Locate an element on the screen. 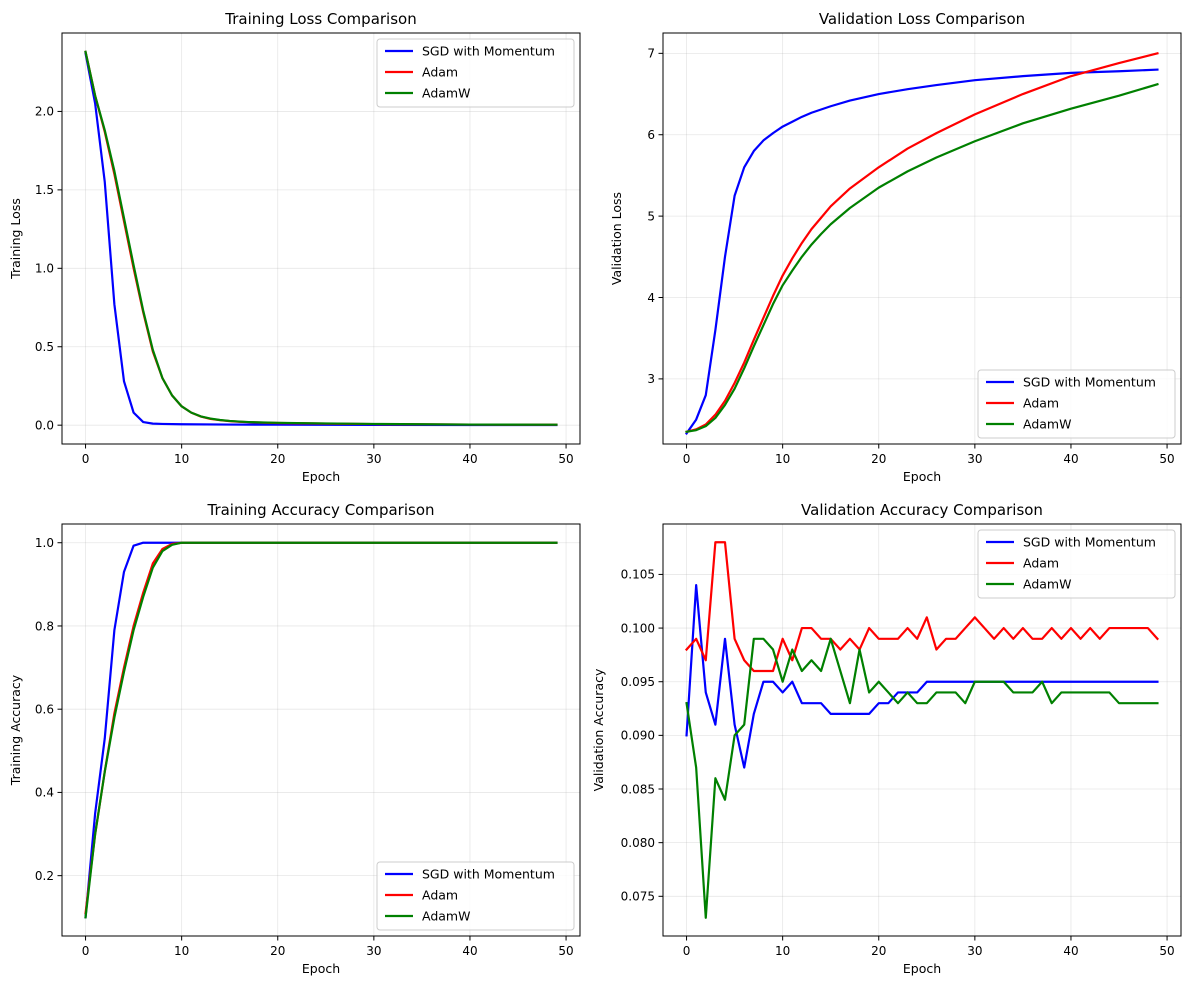 The height and width of the screenshot is (990, 1189). chart-title: Validation Loss Comparison is located at coordinates (922, 19).